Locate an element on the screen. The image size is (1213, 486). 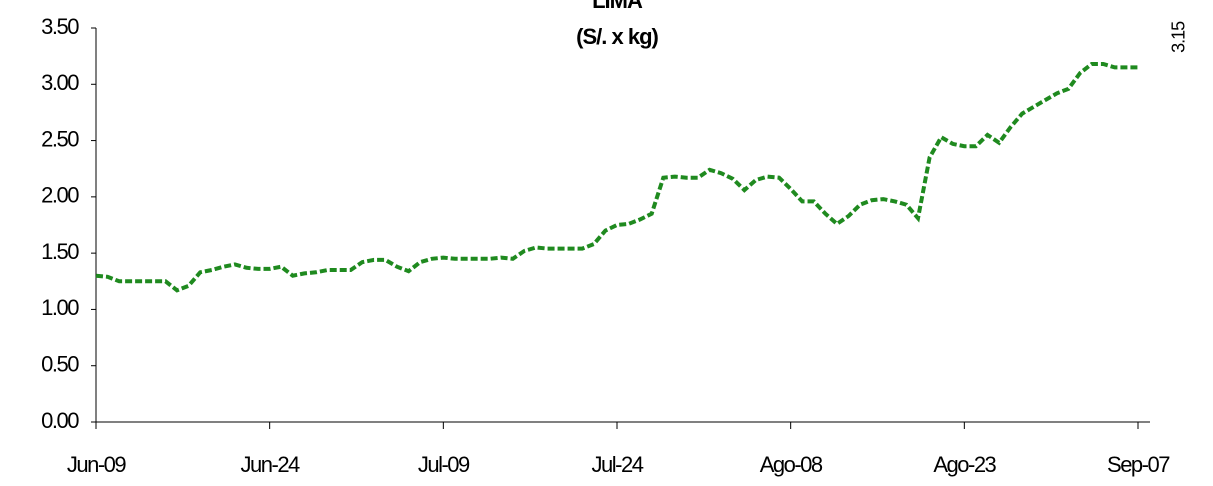
y-tick-label: 3.00 is located at coordinates (60, 82).